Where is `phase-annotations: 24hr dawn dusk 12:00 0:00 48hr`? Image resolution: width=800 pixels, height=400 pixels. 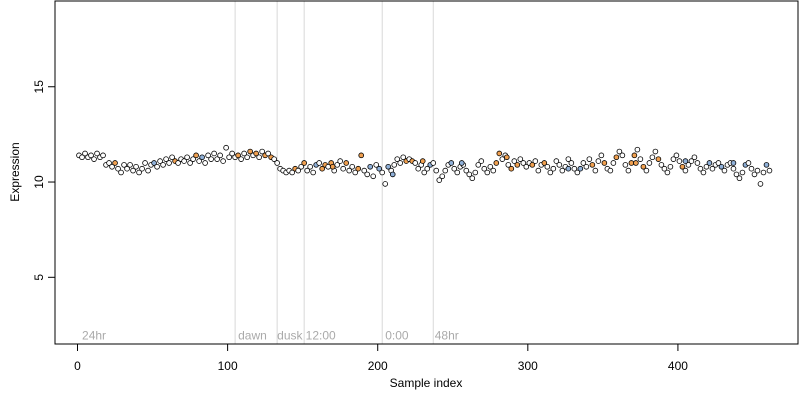 phase-annotations: 24hr dawn dusk 12:00 0:00 48hr is located at coordinates (270, 335).